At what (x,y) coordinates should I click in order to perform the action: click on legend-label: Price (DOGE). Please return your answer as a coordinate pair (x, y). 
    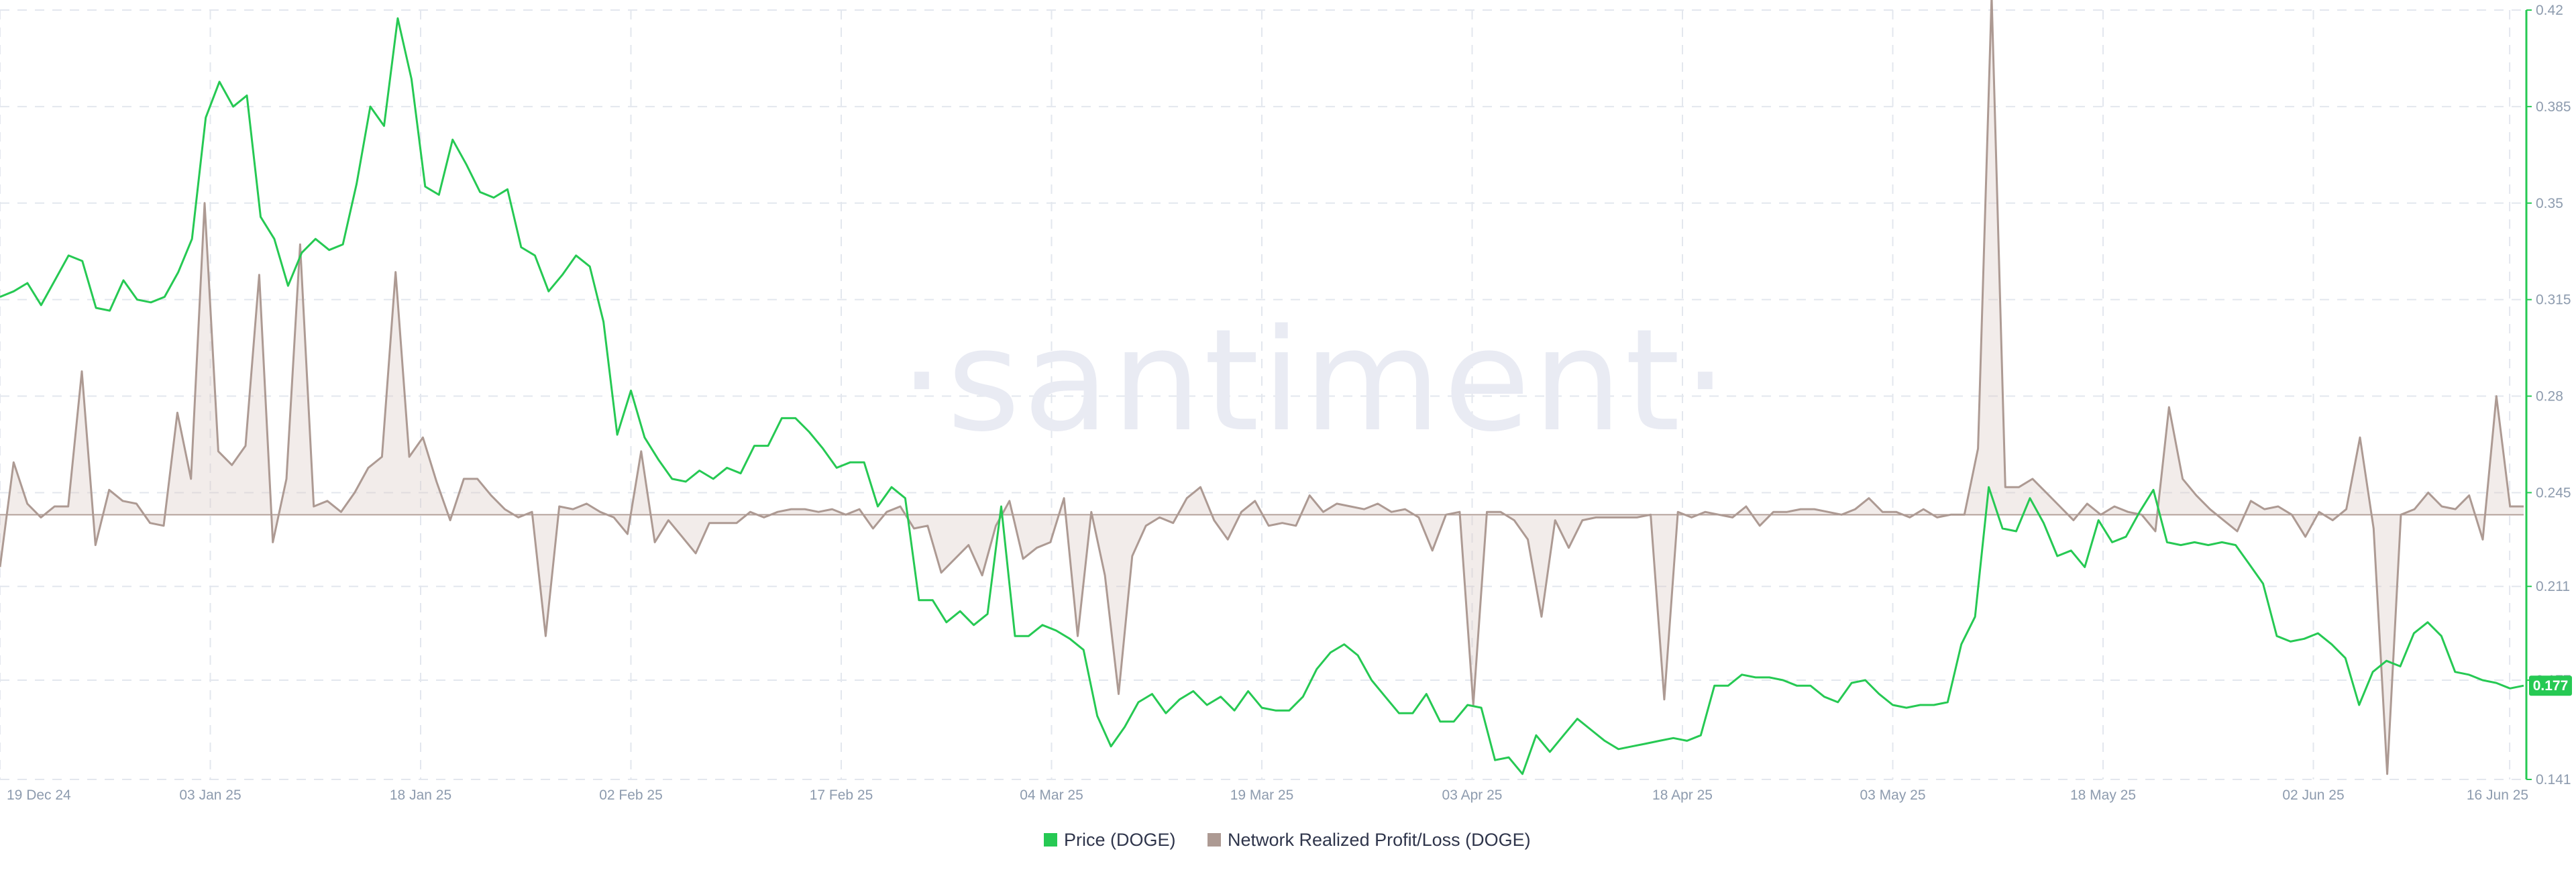
    Looking at the image, I should click on (1120, 840).